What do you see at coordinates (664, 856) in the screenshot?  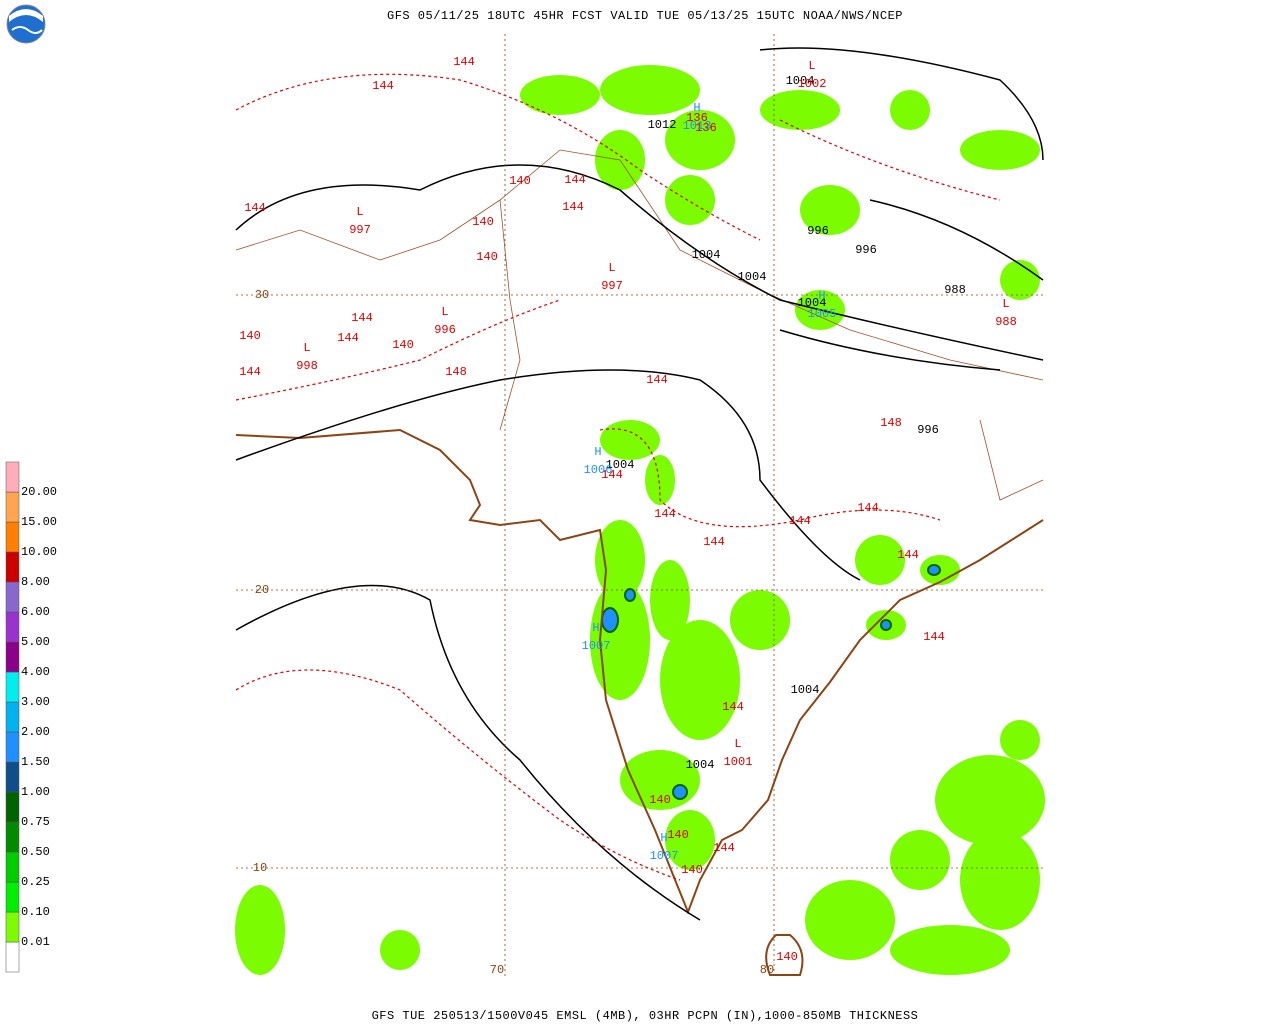 I see `center-value: 1007` at bounding box center [664, 856].